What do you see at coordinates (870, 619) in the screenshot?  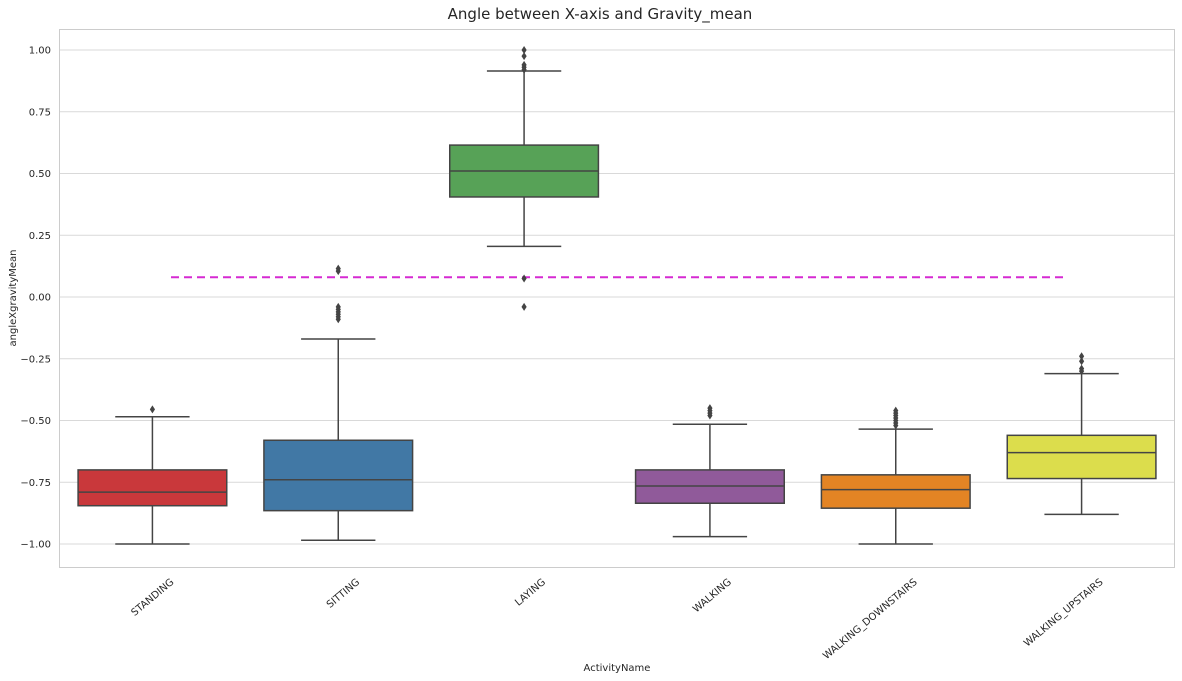 I see `x-tick-label: WALKING_DOWNSTAIRS` at bounding box center [870, 619].